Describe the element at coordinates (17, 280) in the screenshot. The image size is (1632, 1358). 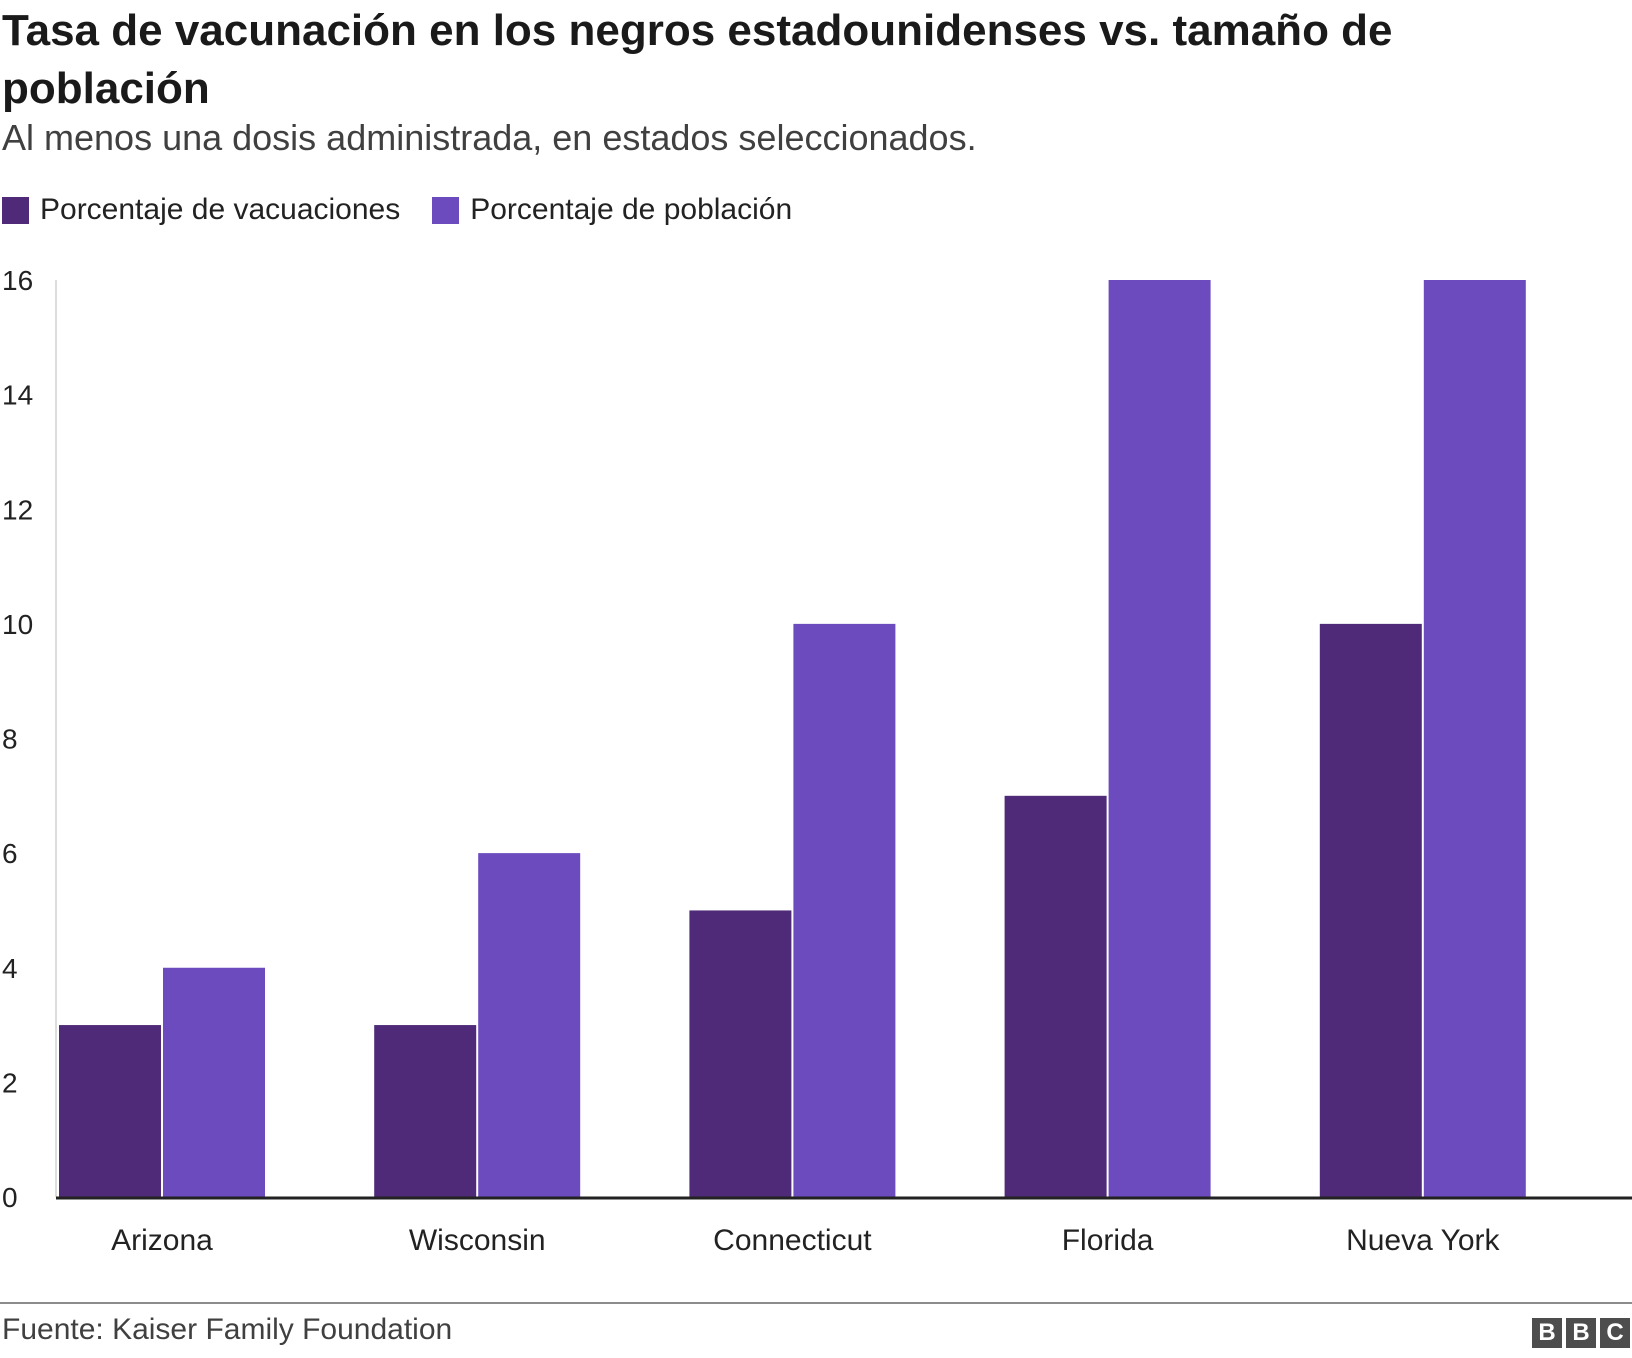
I see `y-tick-label: 16` at that location.